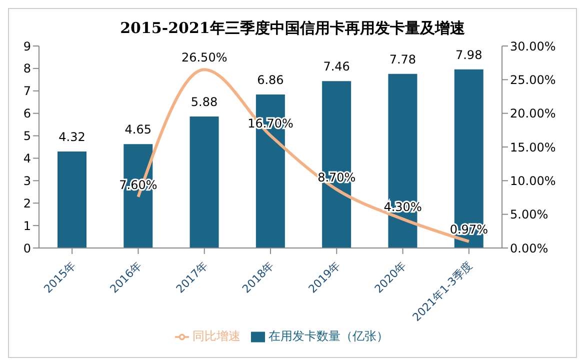  Describe the element at coordinates (216, 336) in the screenshot. I see `legend-label: 同比增速` at that location.